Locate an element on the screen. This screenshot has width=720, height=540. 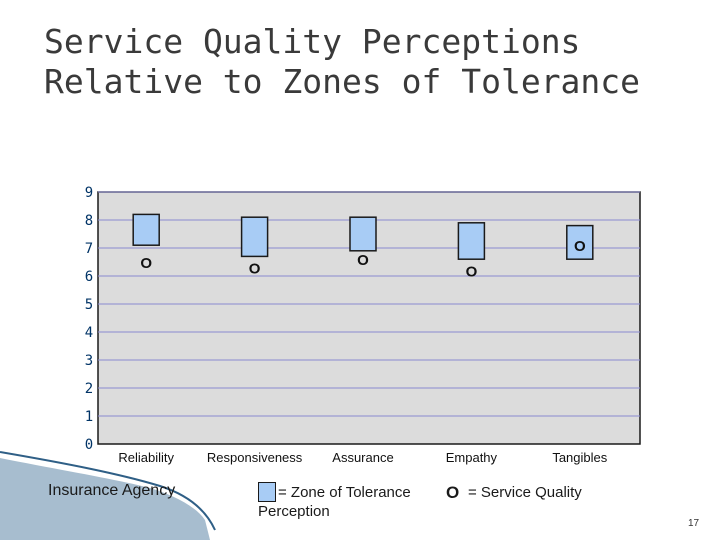
decorative-swoosh-line is located at coordinates (108, 491).